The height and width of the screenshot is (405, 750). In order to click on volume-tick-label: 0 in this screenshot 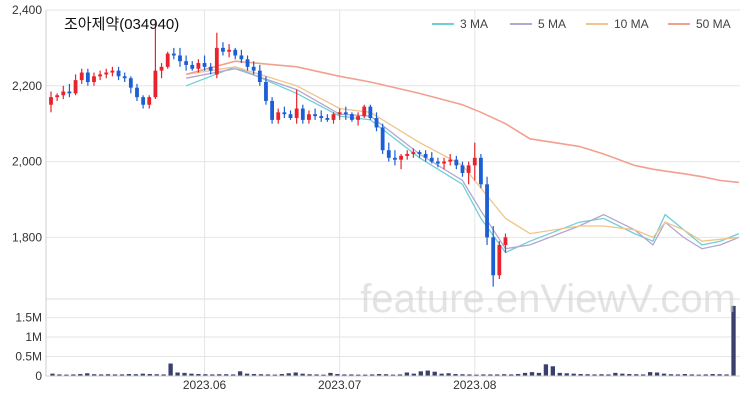, I will do `click(38, 376)`.